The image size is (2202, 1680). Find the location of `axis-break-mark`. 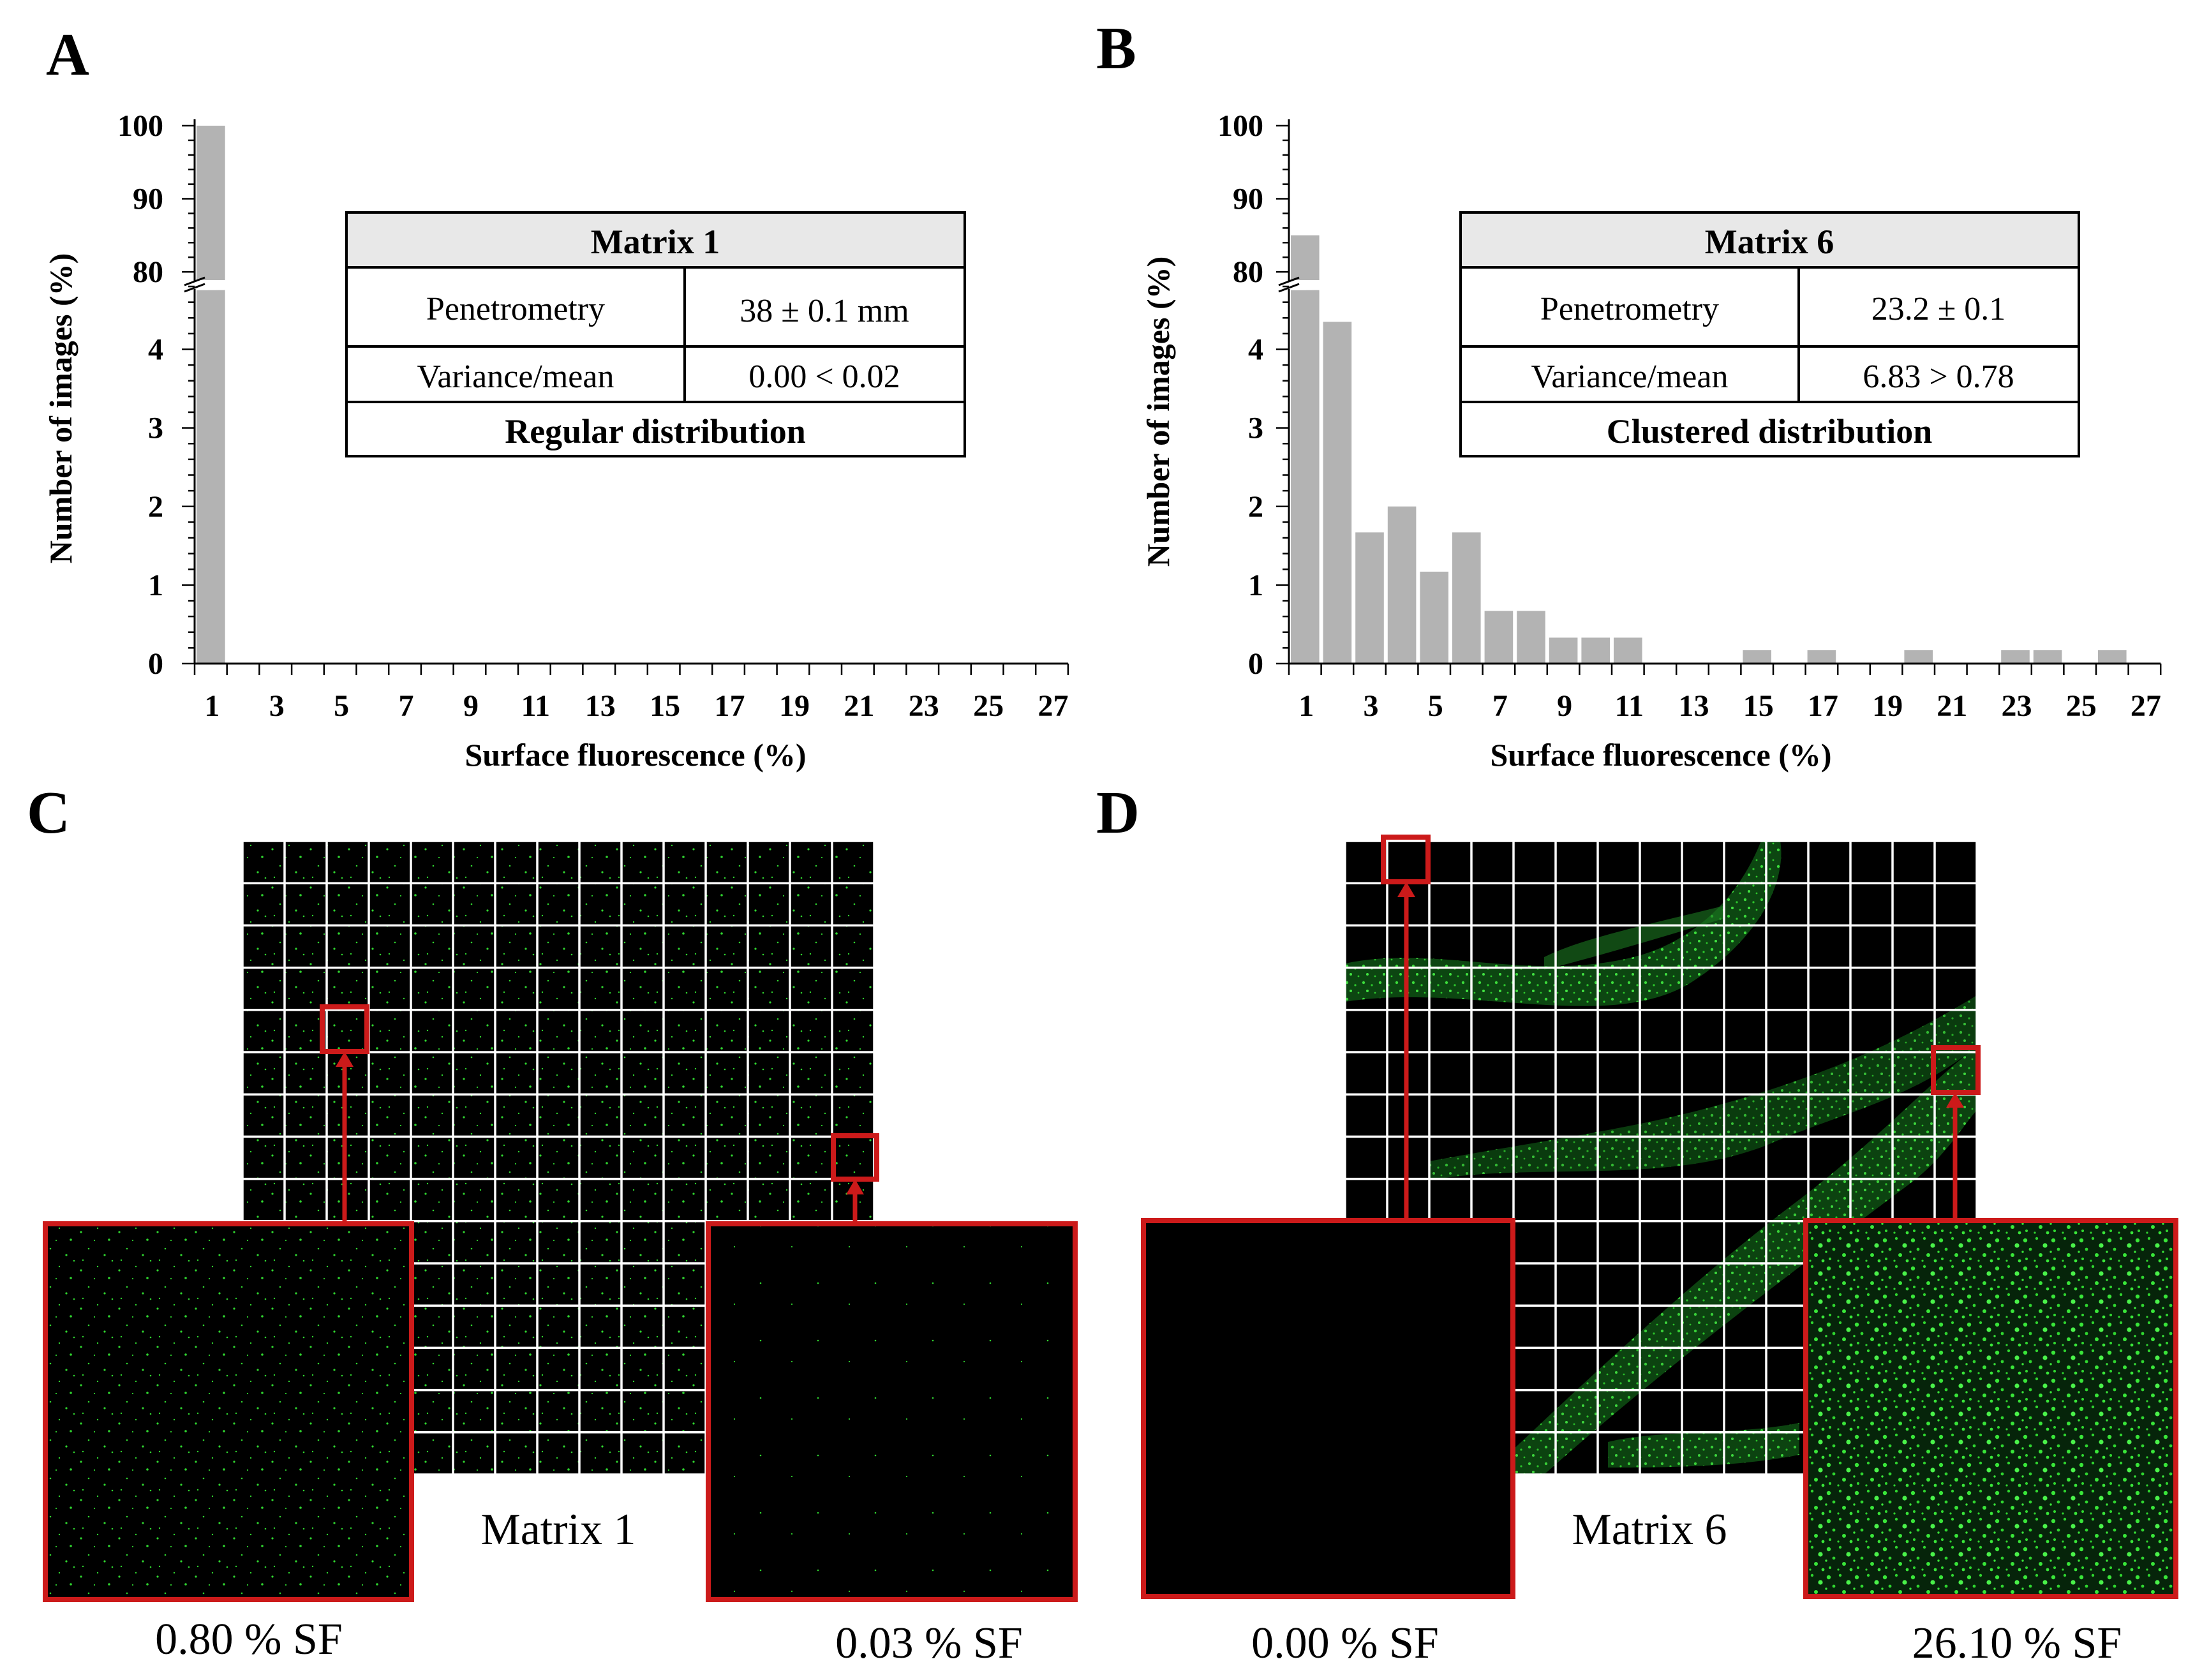

axis-break-mark is located at coordinates (1289, 288).